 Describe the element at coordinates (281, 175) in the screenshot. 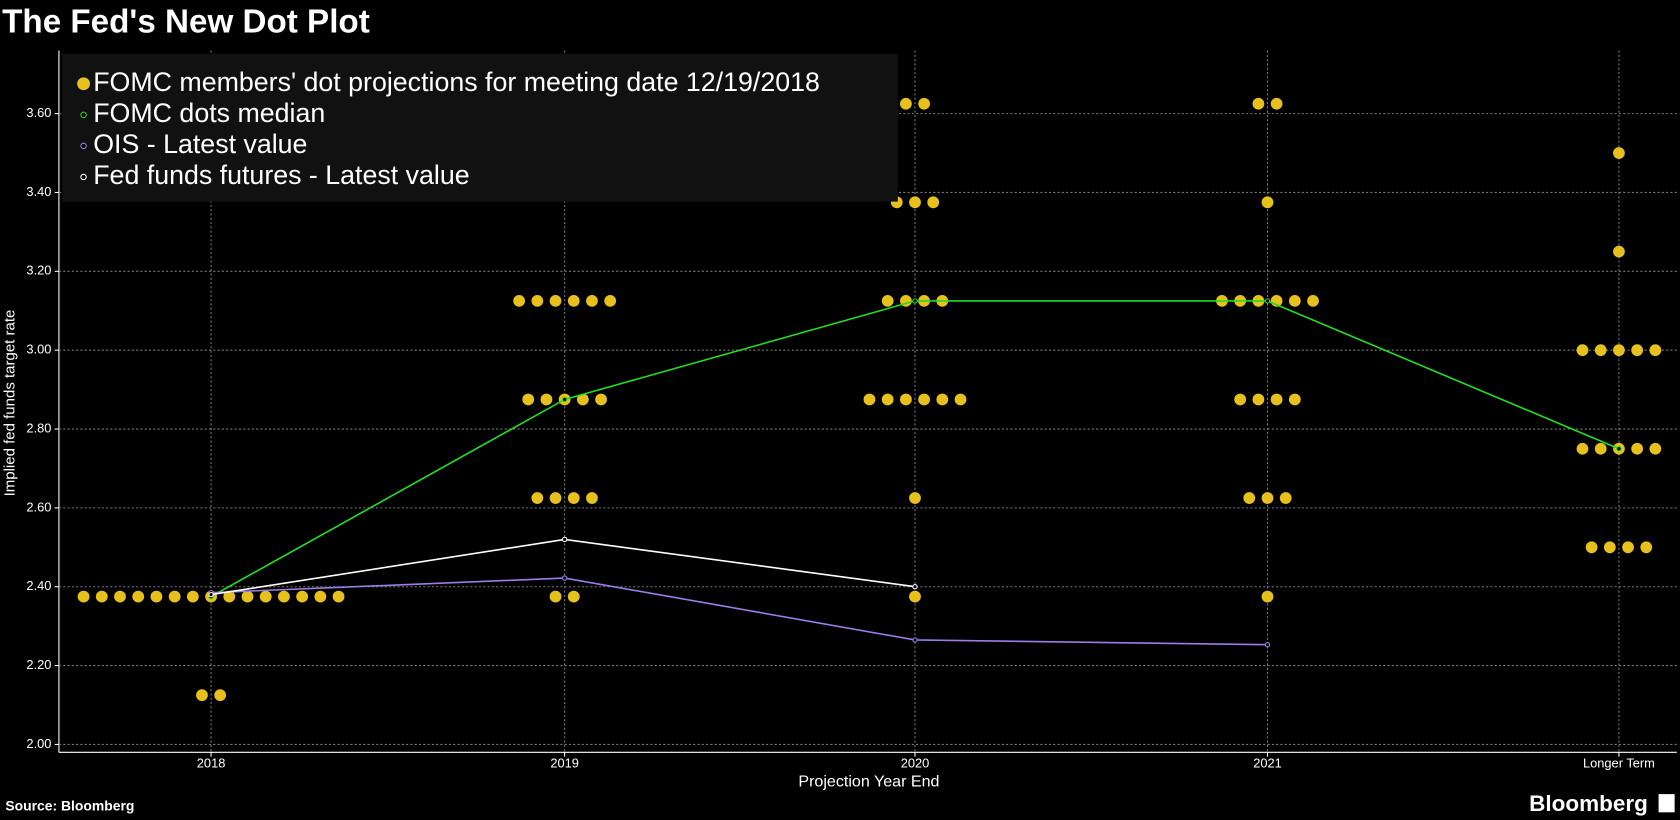

I see `legend-label: Fed funds futures - Latest value` at that location.